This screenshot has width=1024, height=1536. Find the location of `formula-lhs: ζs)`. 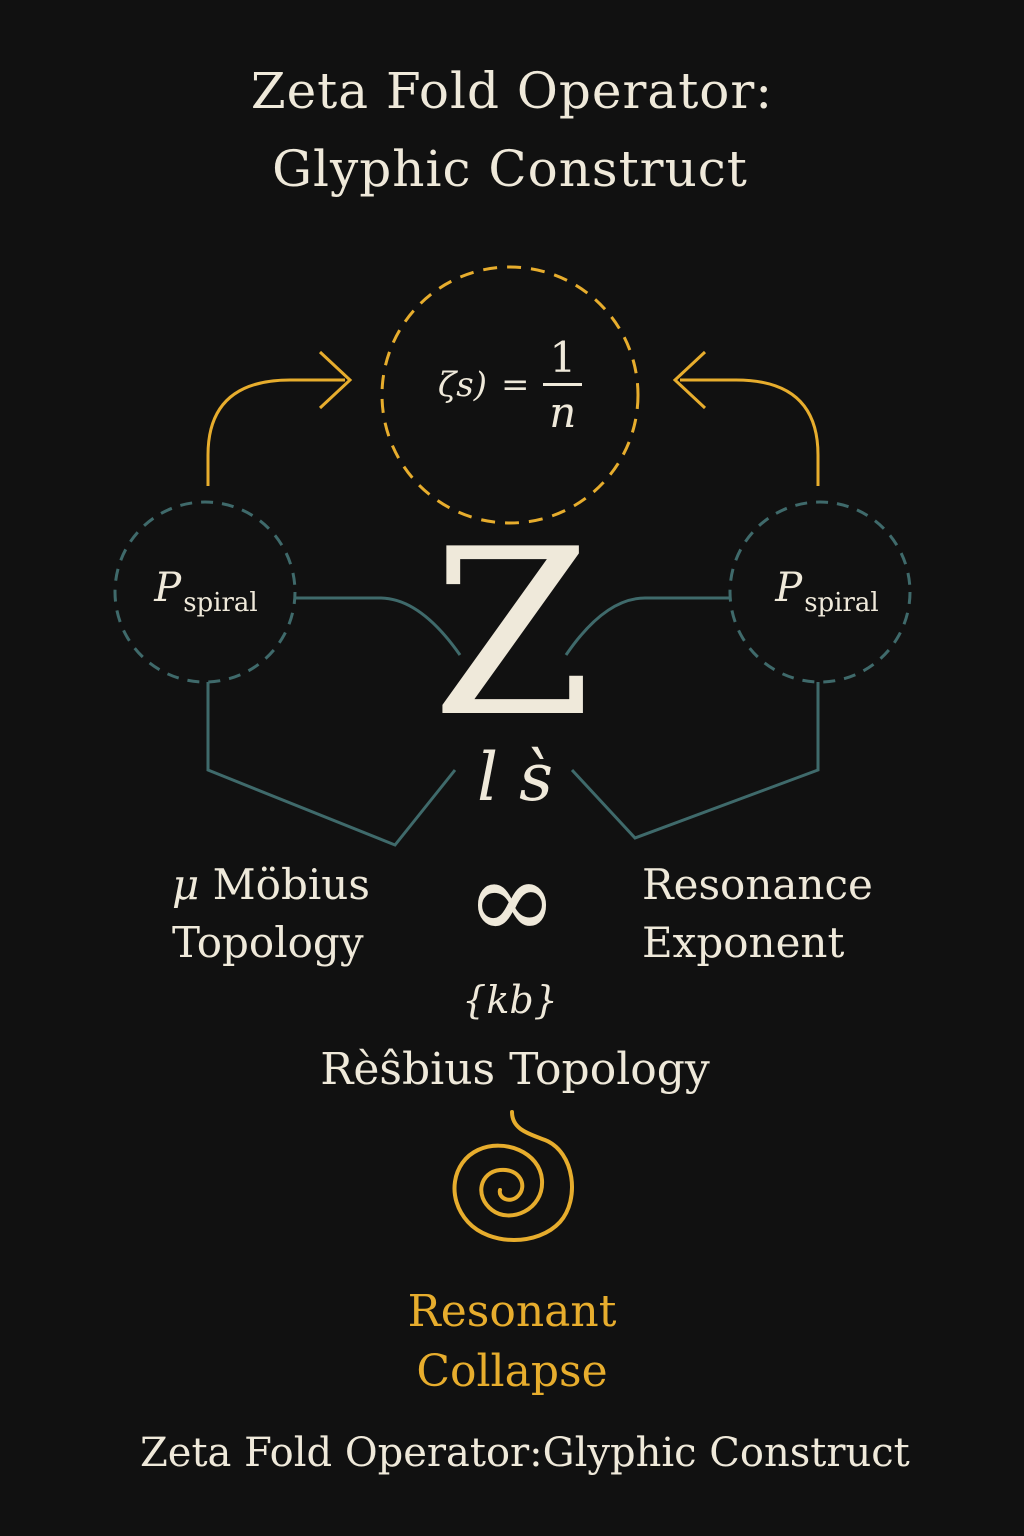

formula-lhs: ζs) is located at coordinates (462, 385).